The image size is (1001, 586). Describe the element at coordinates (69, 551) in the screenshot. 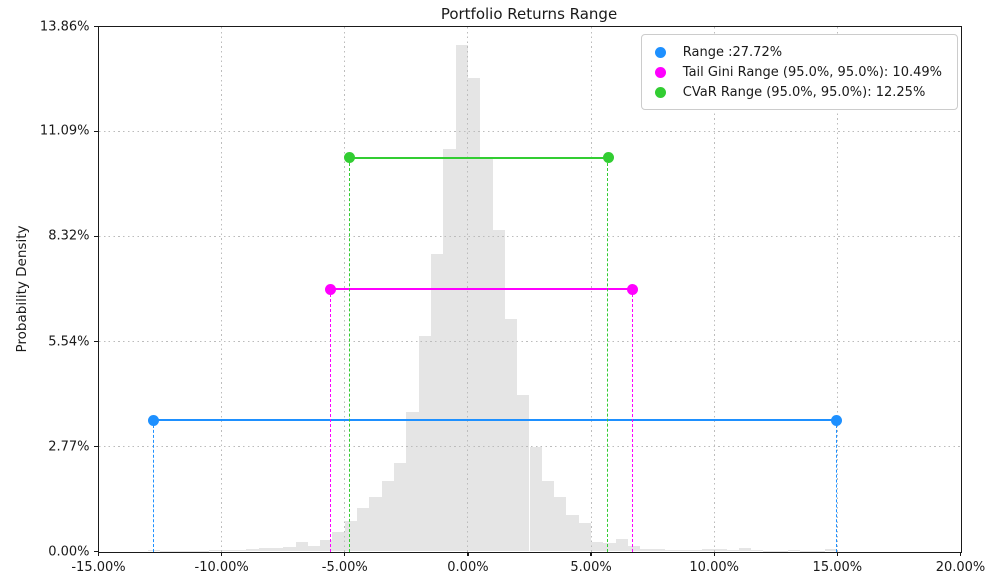

I see `y-tick-label: 0.00%` at that location.